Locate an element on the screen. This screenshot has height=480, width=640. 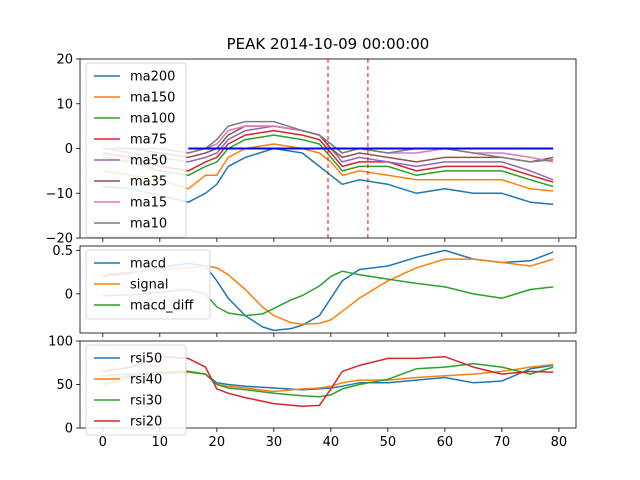
series-line-rsi30 is located at coordinates (328, 380).